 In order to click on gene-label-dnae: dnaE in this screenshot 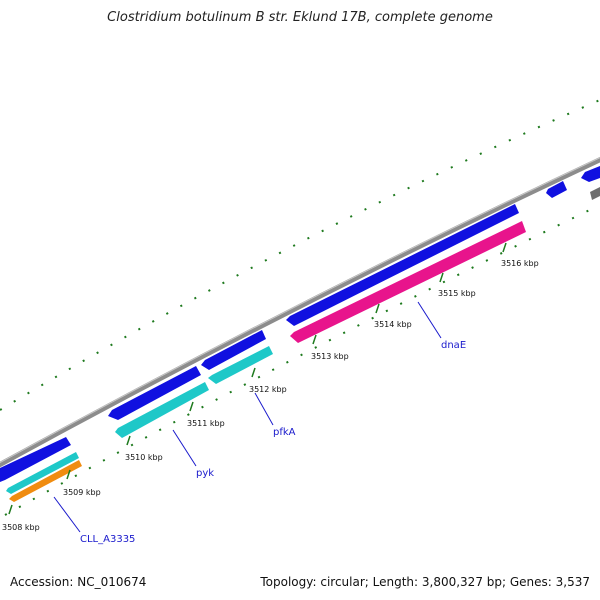, I will do `click(453, 345)`.